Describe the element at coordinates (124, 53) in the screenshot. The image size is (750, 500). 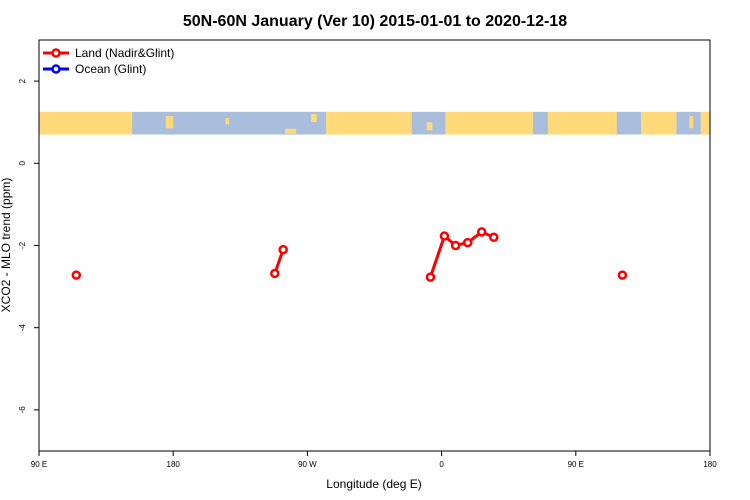
I see `legend-label-land: Land (Nadir&Glint)` at that location.